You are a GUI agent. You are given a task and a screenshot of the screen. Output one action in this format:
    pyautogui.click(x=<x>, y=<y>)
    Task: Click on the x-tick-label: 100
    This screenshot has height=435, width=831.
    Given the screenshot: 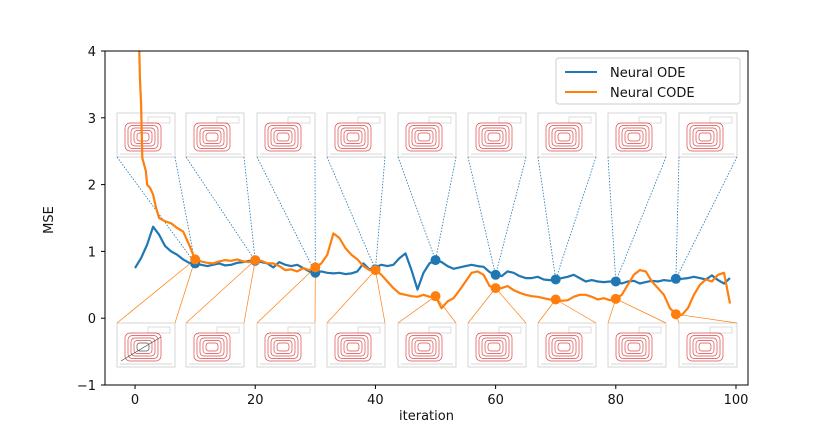 What is the action you would take?
    pyautogui.click(x=736, y=400)
    